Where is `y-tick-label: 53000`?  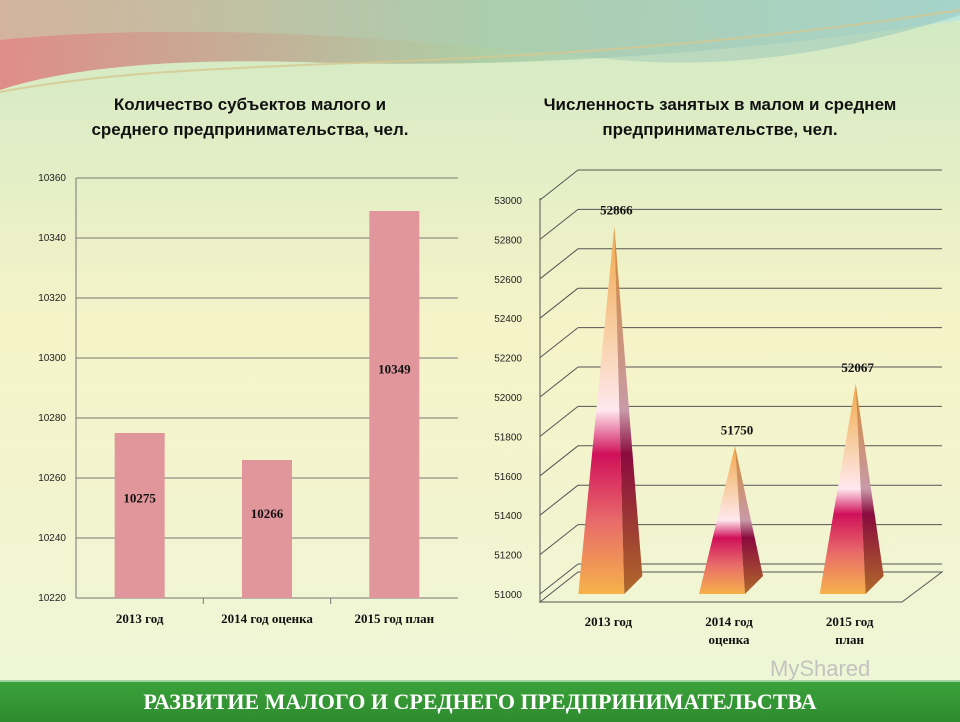
y-tick-label: 53000 is located at coordinates (508, 201).